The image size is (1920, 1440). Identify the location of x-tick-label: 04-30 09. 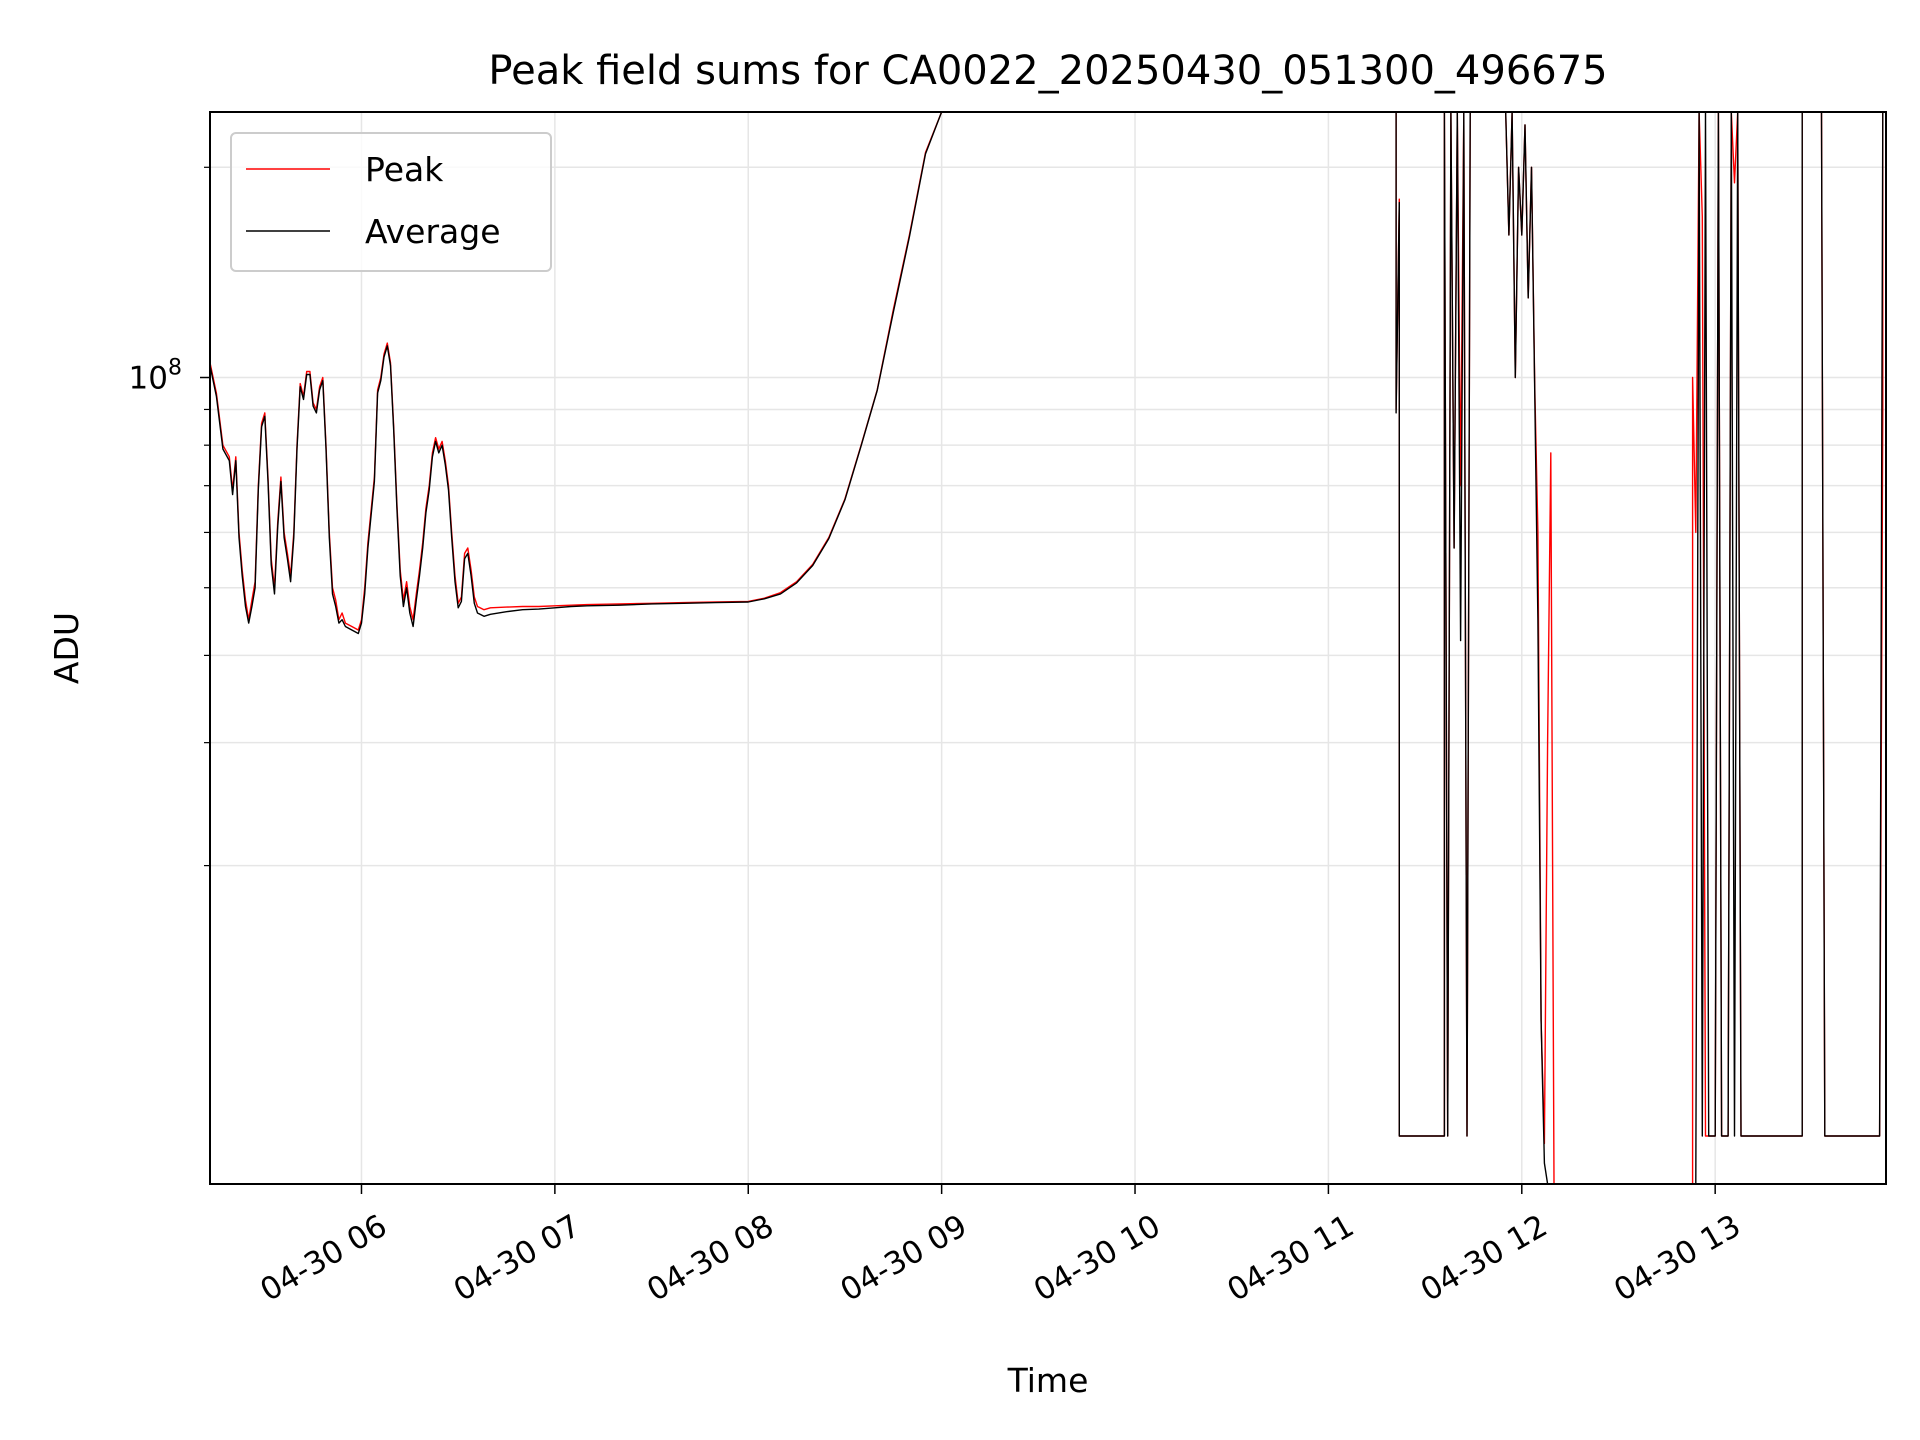
(904, 1258).